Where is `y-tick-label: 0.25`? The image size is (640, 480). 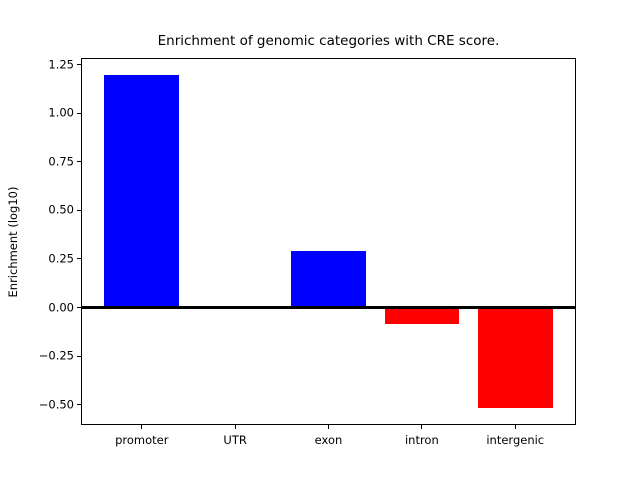 y-tick-label: 0.25 is located at coordinates (61, 258).